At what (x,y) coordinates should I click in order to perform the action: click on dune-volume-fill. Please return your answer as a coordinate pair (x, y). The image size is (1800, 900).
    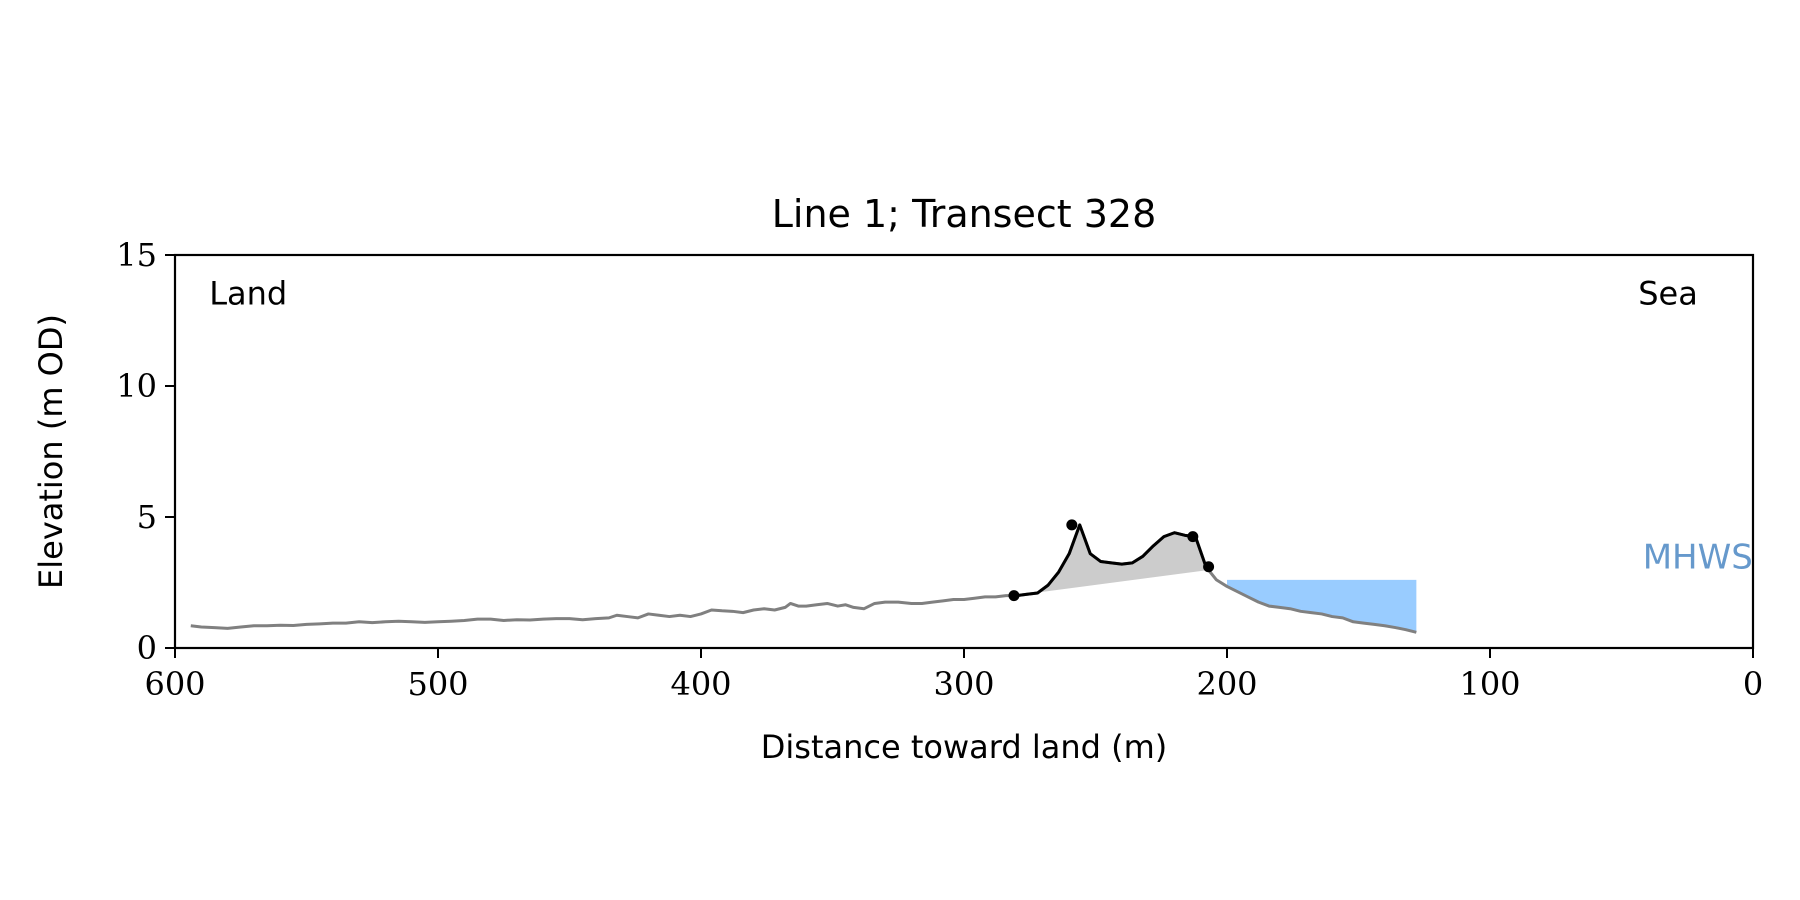
    Looking at the image, I should click on (1111, 560).